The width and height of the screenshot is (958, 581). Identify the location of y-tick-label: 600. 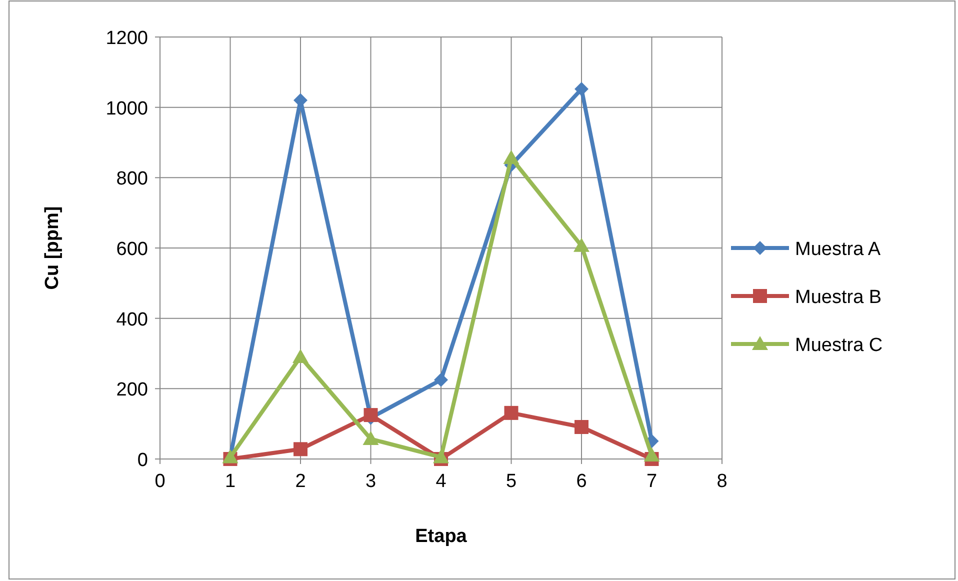
(132, 249).